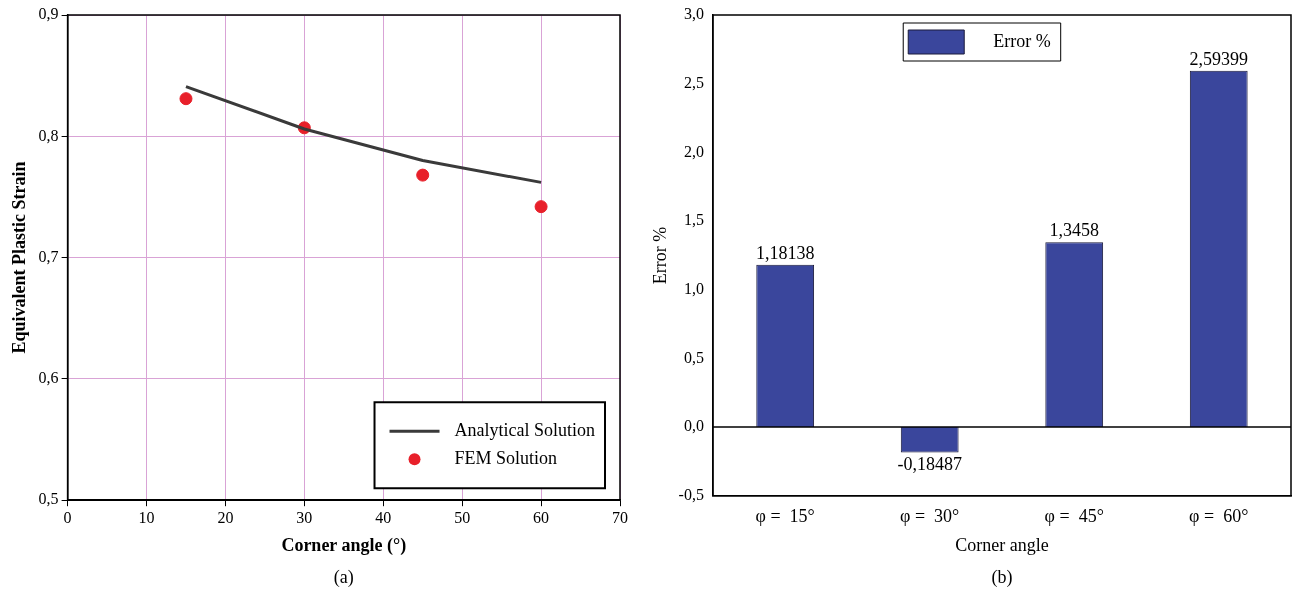 Image resolution: width=1311 pixels, height=591 pixels. Describe the element at coordinates (48, 135) in the screenshot. I see `y-tick-label: 0,8` at that location.